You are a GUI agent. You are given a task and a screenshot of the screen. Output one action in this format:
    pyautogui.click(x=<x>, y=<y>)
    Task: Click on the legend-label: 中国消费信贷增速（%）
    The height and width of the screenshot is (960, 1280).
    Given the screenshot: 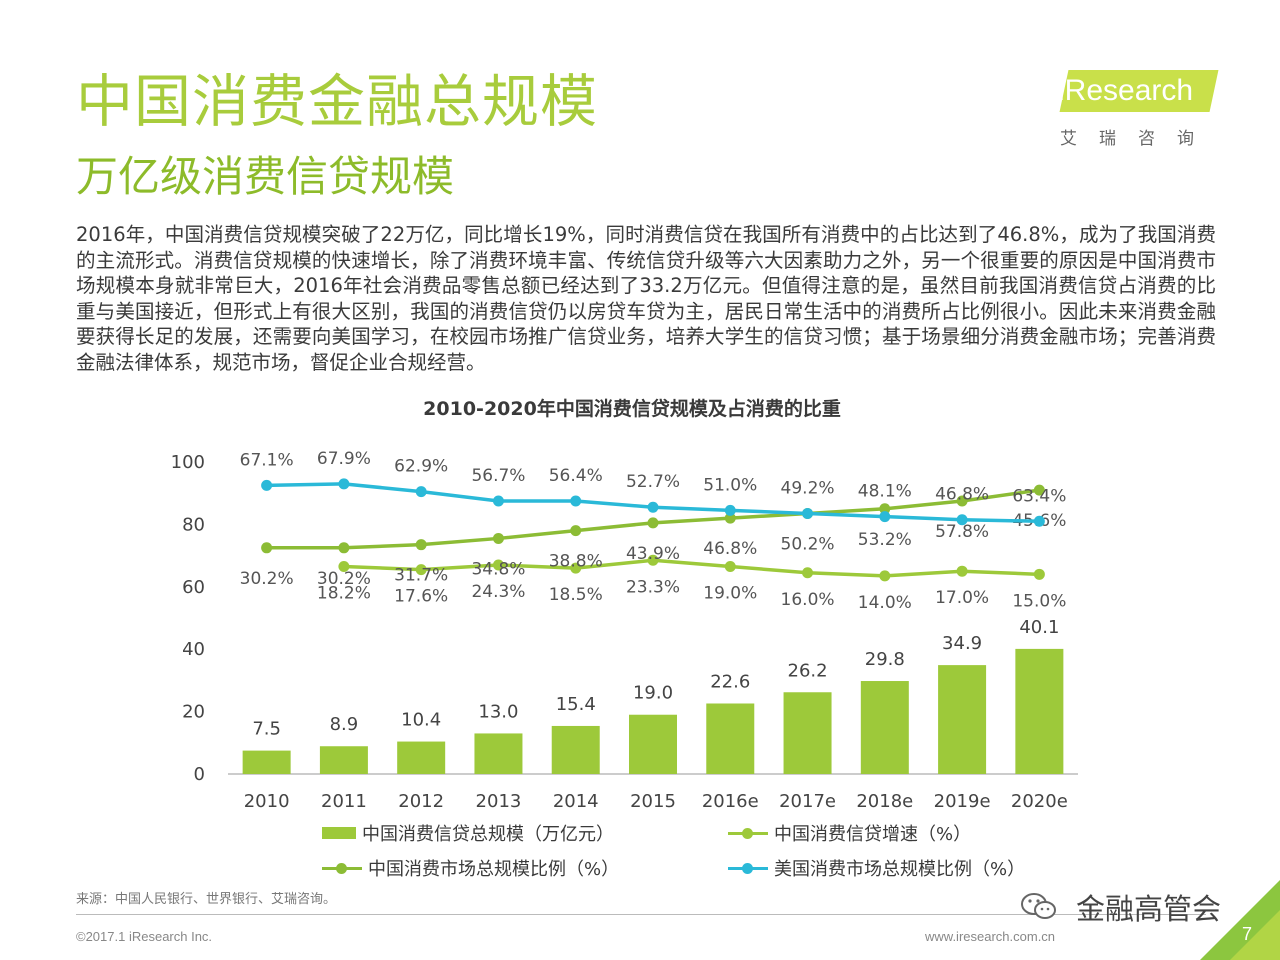 What is the action you would take?
    pyautogui.click(x=873, y=834)
    